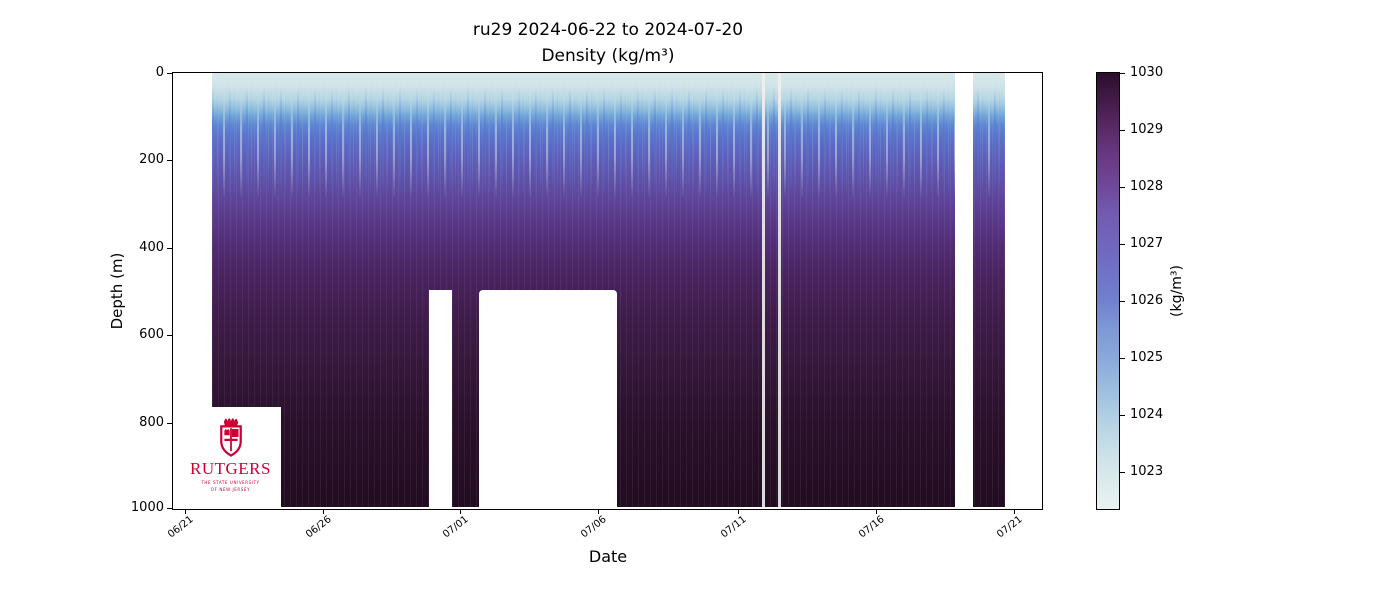 The height and width of the screenshot is (600, 1400). What do you see at coordinates (151, 422) in the screenshot?
I see `y-tick-label: 800` at bounding box center [151, 422].